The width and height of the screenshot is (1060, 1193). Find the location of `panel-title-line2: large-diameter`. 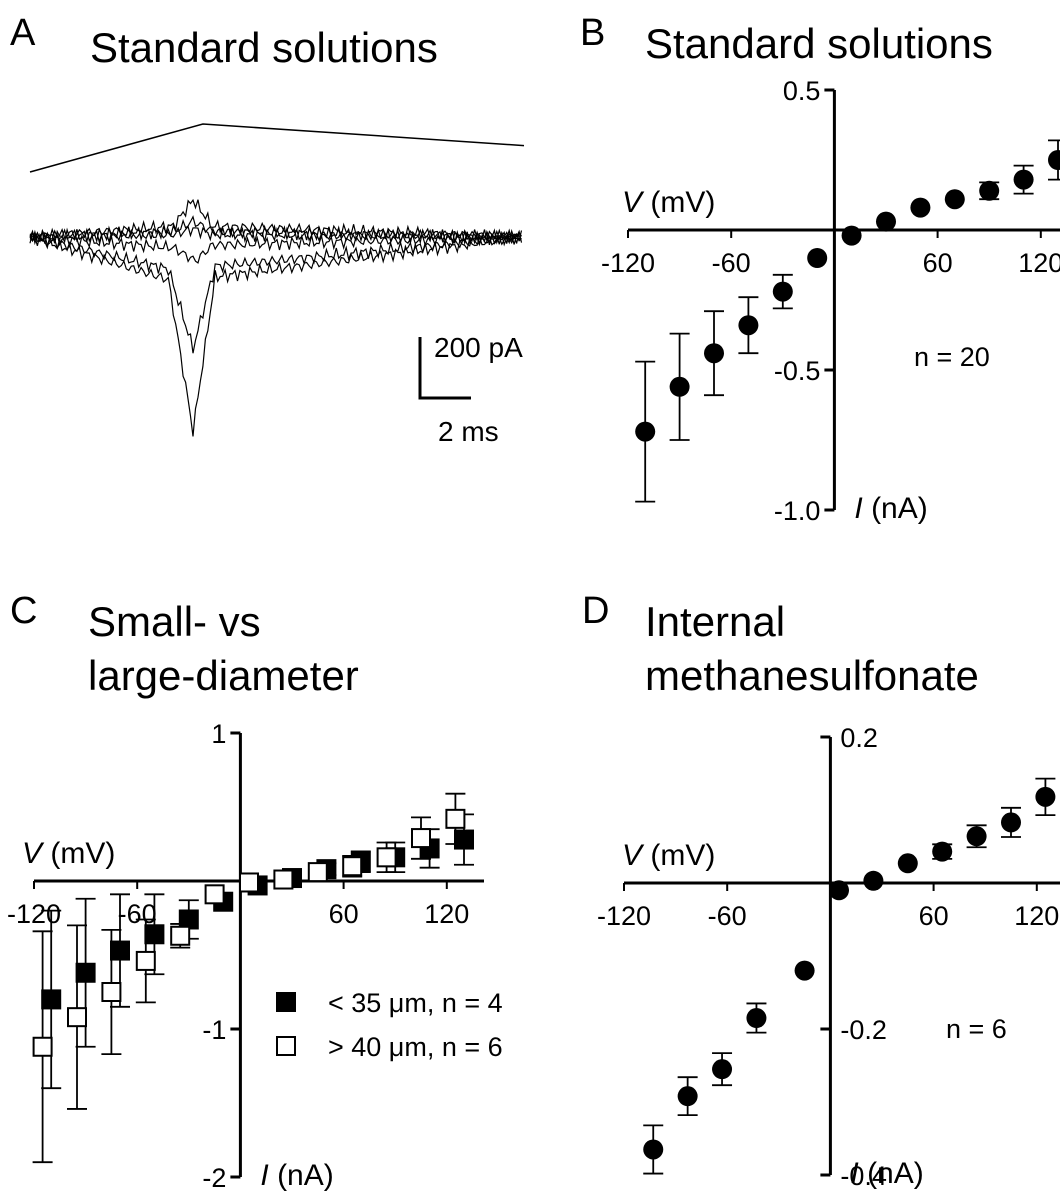

panel-title-line2: large-diameter is located at coordinates (223, 675).